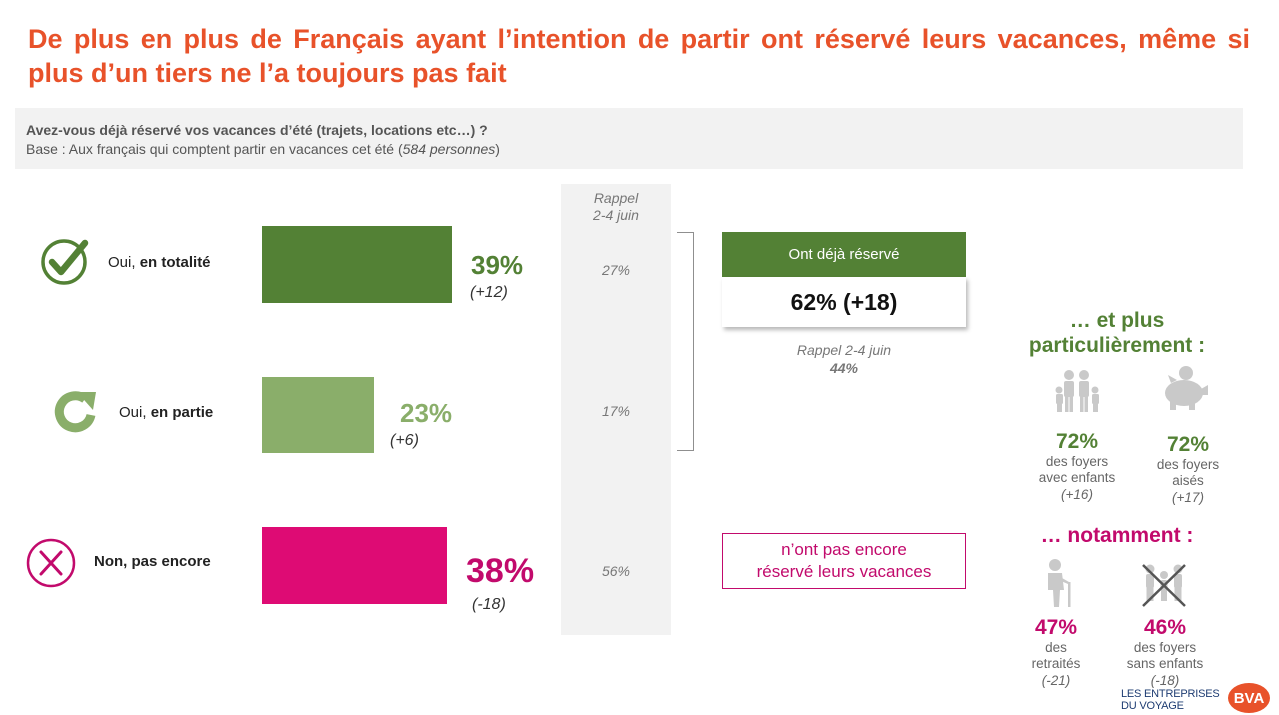  What do you see at coordinates (616, 206) in the screenshot?
I see `recall-header: Rappel 2-4 juin` at bounding box center [616, 206].